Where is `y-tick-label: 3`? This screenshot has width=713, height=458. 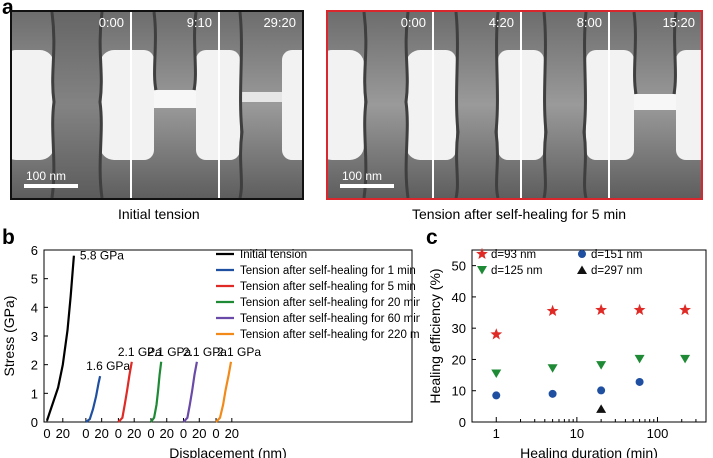 y-tick-label: 3 is located at coordinates (34, 336).